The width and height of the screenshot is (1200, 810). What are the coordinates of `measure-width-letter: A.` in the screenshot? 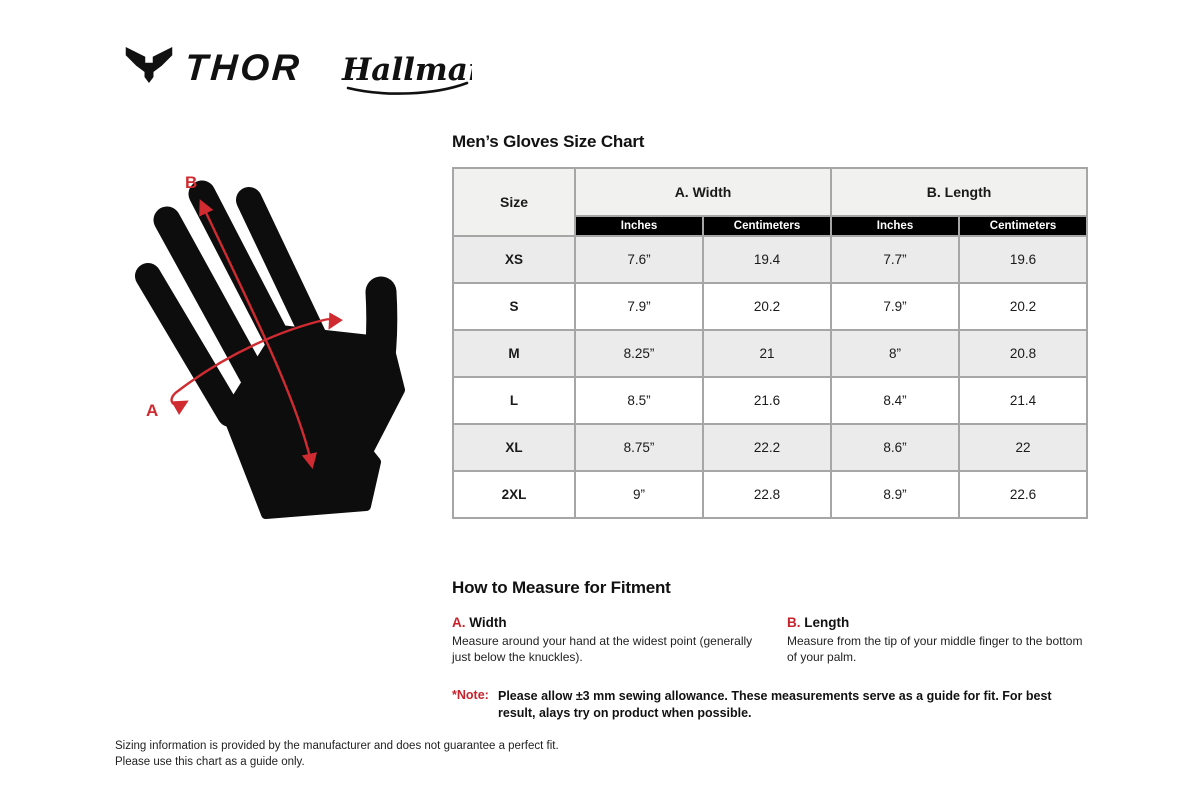 It's located at (459, 622).